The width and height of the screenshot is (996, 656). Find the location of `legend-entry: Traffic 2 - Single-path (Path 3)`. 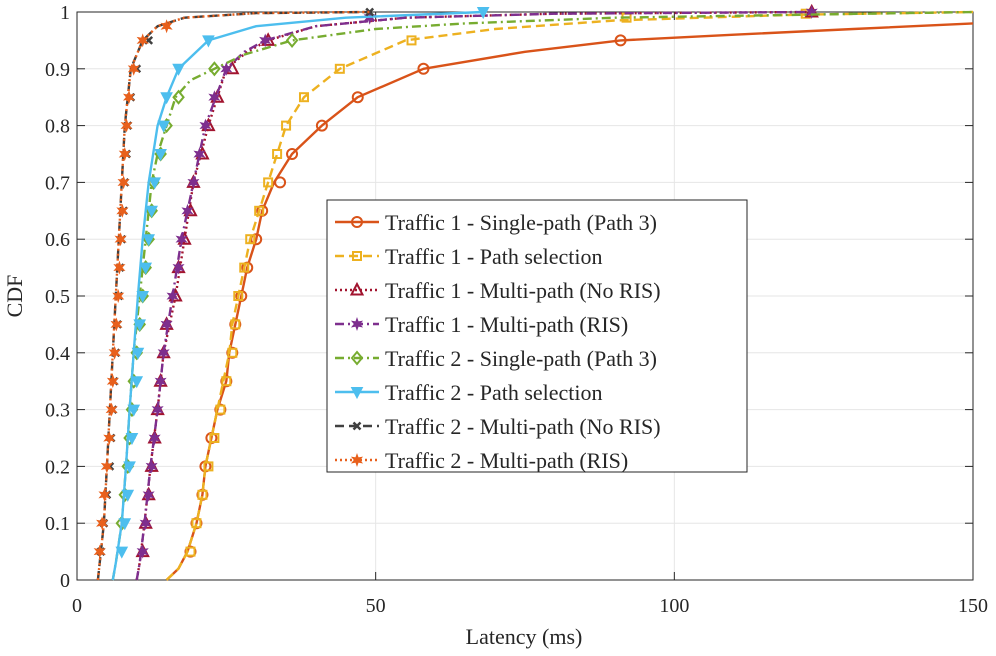

legend-entry: Traffic 2 - Single-path (Path 3) is located at coordinates (496, 358).